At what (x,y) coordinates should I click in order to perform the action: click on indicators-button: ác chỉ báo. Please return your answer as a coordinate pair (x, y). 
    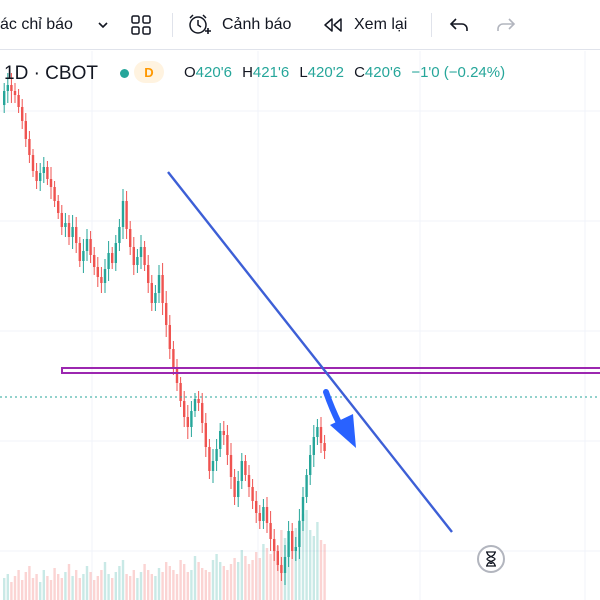
    Looking at the image, I should click on (36, 25).